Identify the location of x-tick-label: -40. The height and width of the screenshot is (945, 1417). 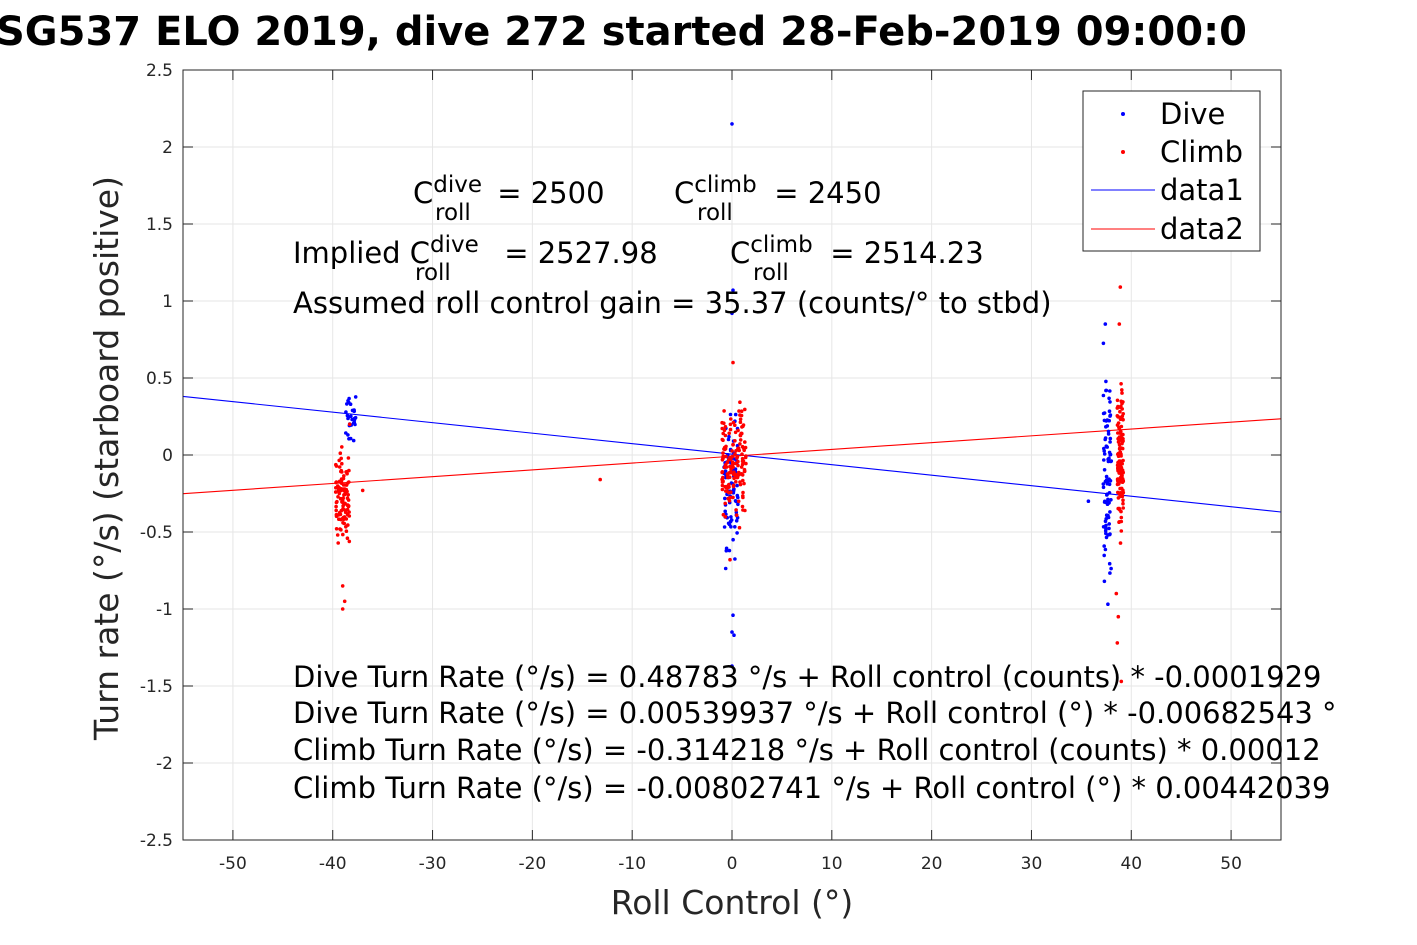
(333, 864).